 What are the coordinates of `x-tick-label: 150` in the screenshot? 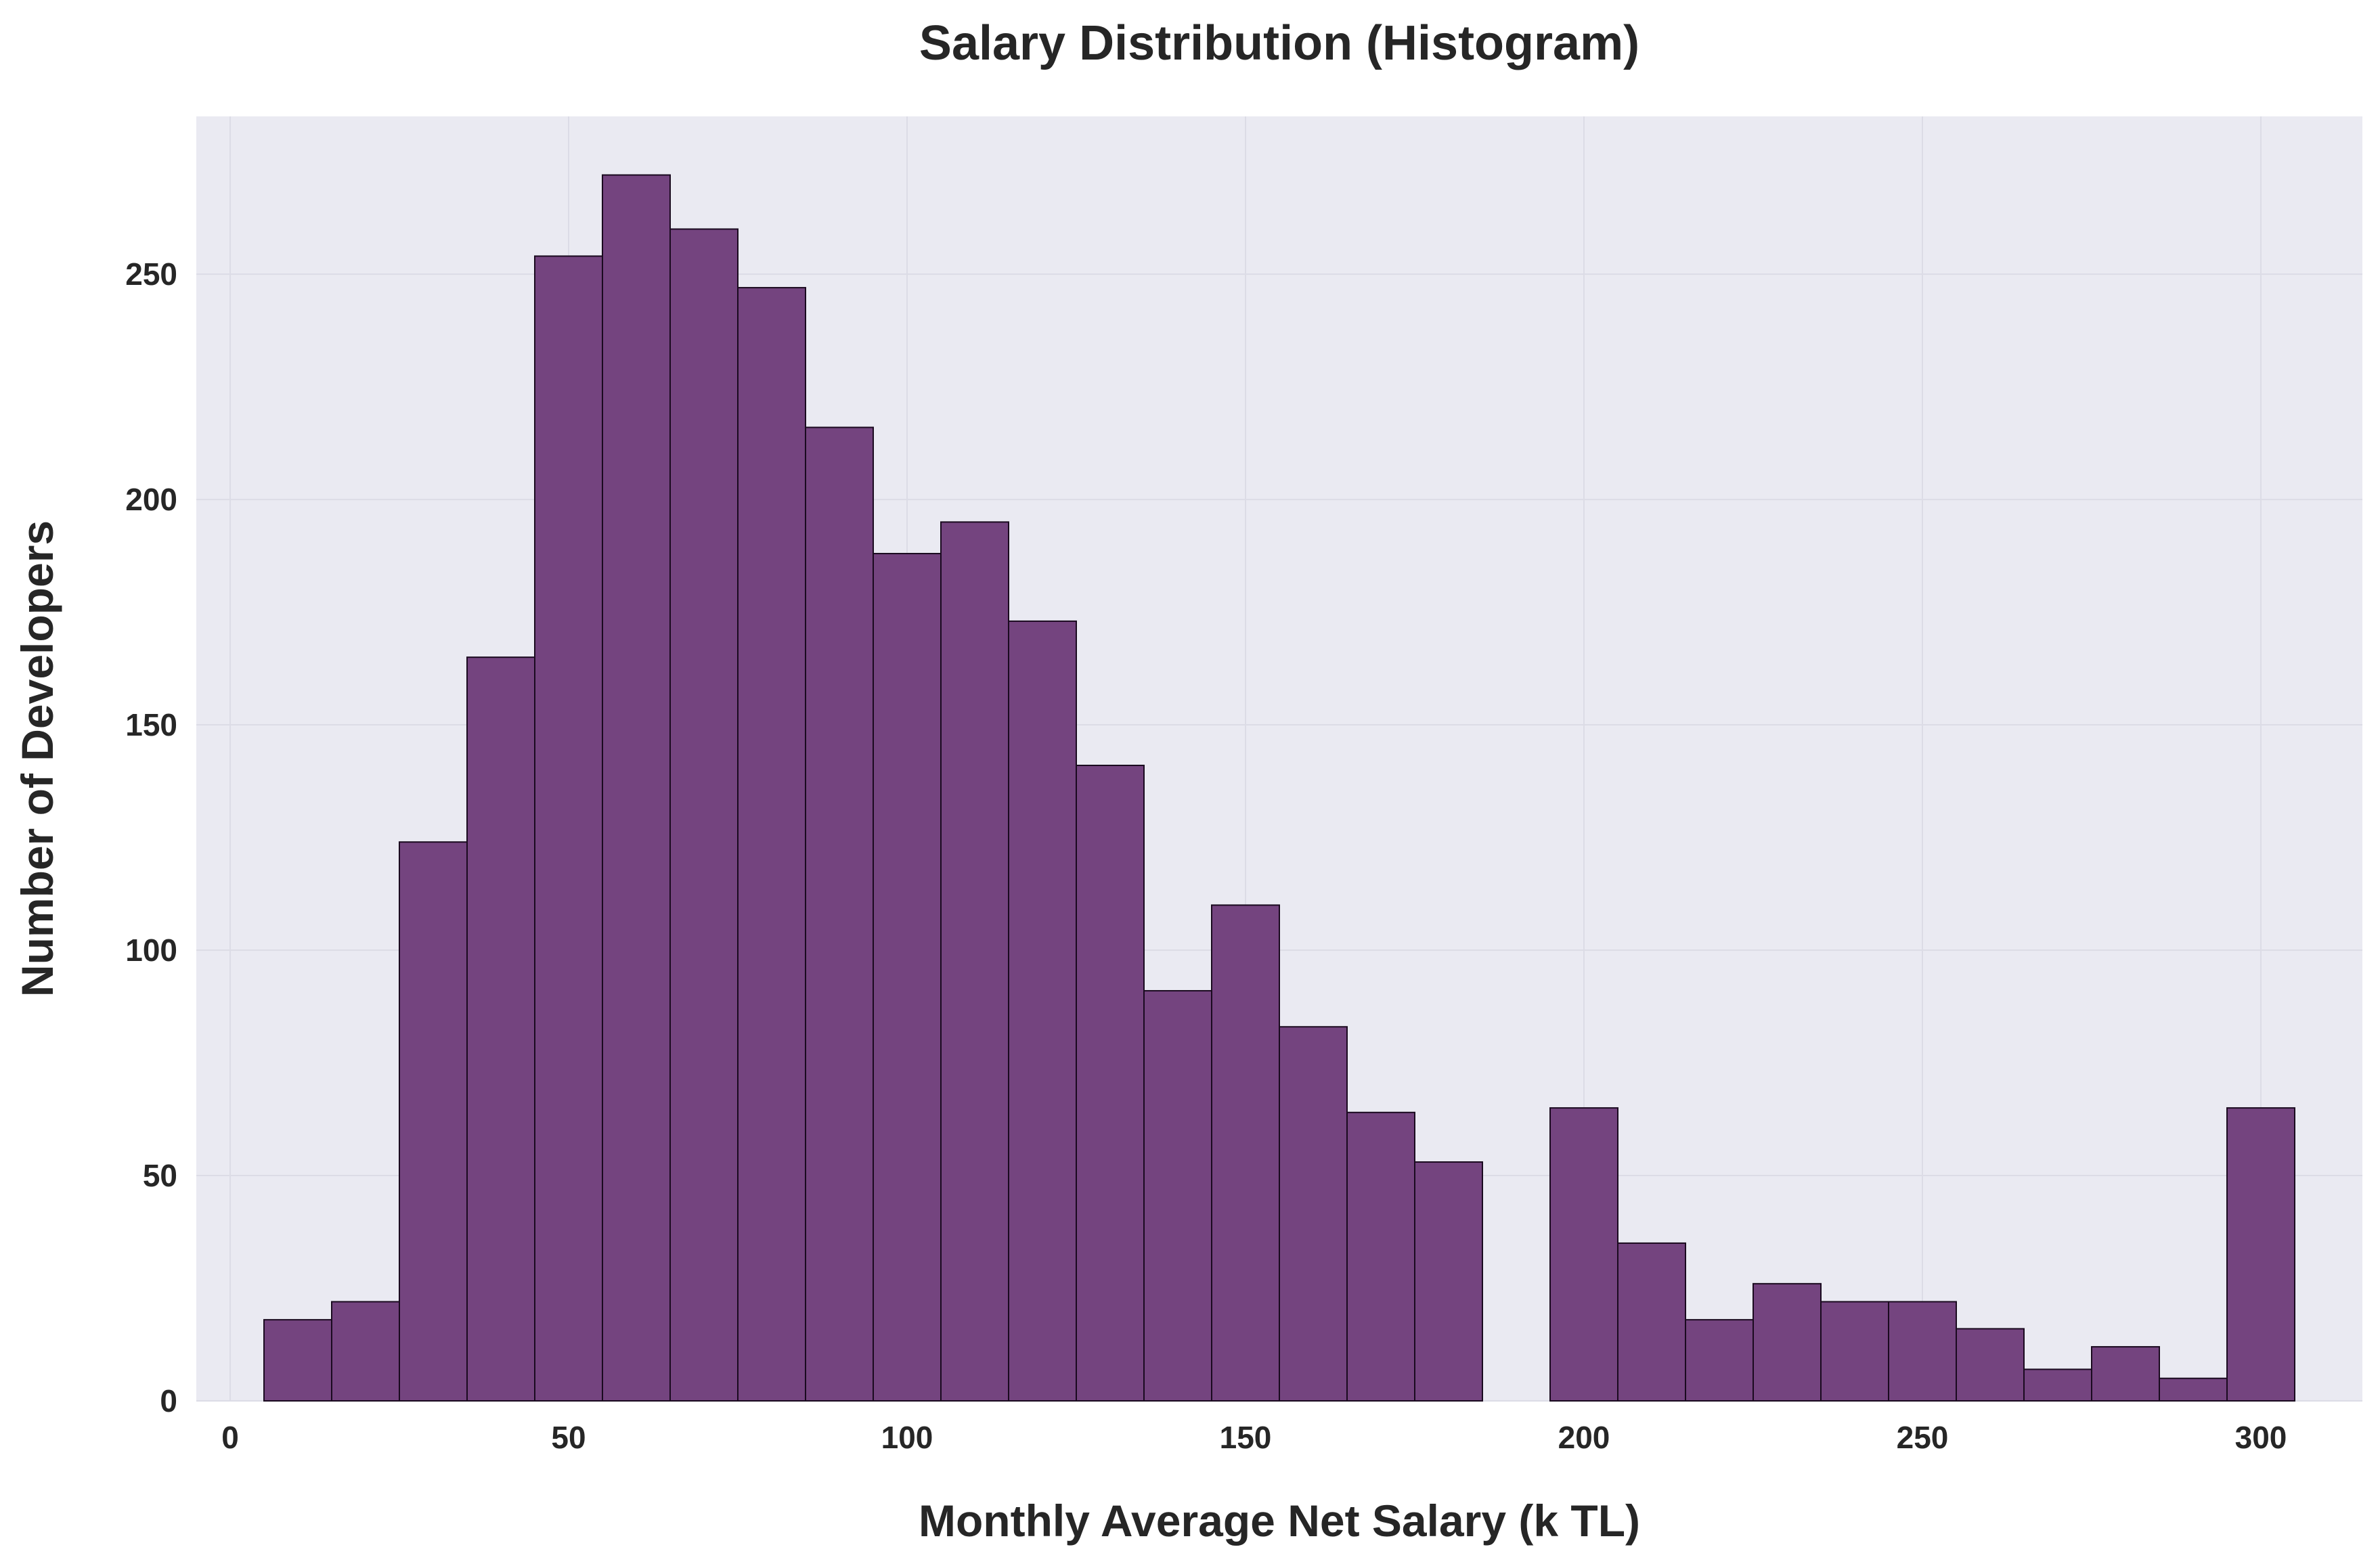 It's located at (1246, 1437).